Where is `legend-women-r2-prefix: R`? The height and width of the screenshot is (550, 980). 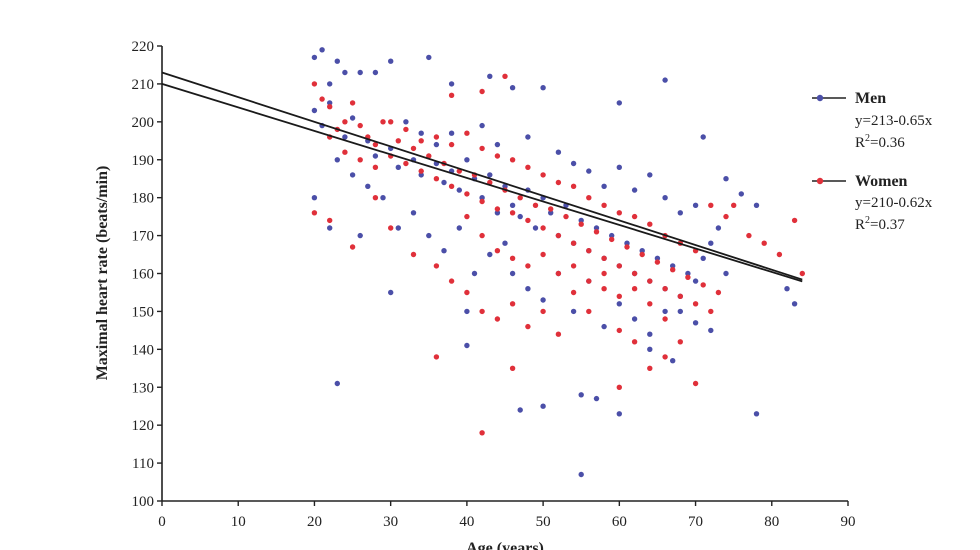
legend-women-r2-prefix: R is located at coordinates (860, 225).